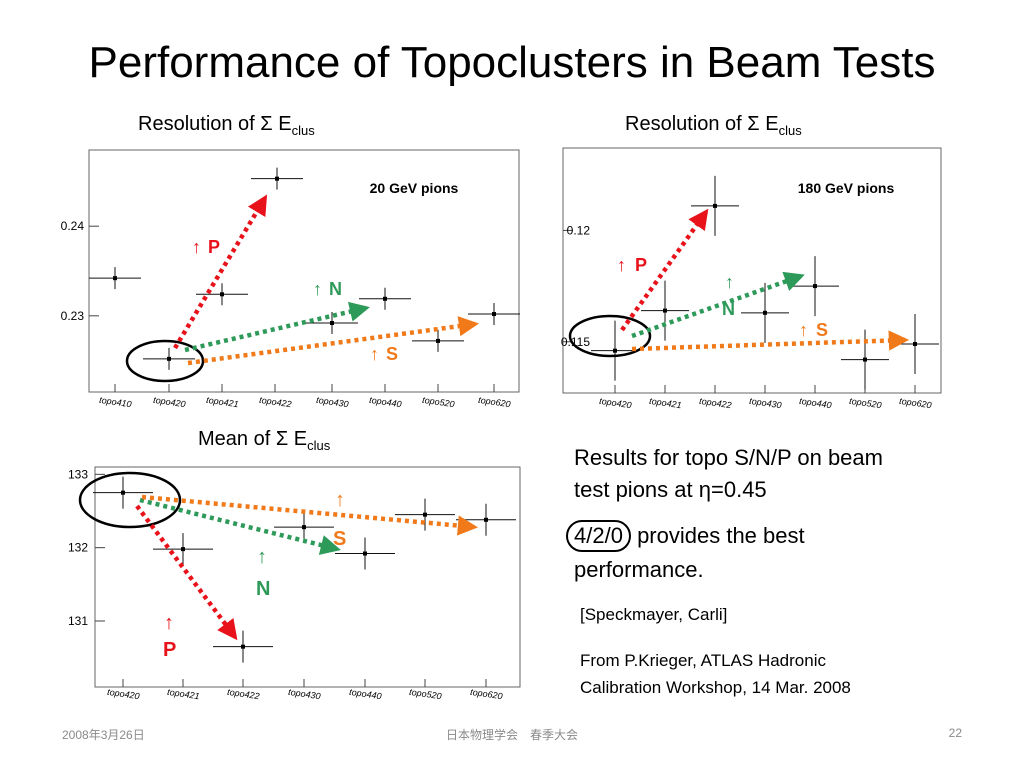  Describe the element at coordinates (666, 403) in the screenshot. I see `plot2-xtick-label-1: topo421` at that location.